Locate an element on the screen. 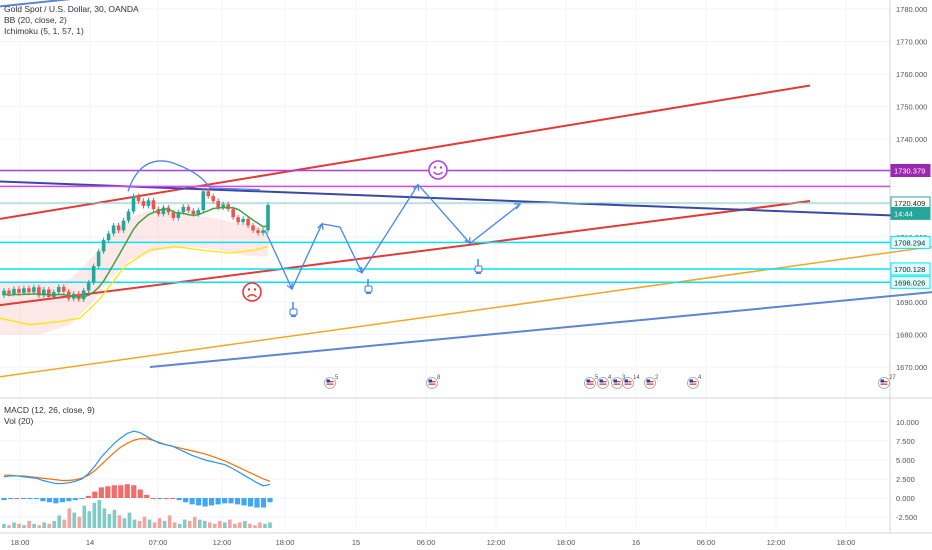  price-tag-label: 1700.128 is located at coordinates (909, 269).